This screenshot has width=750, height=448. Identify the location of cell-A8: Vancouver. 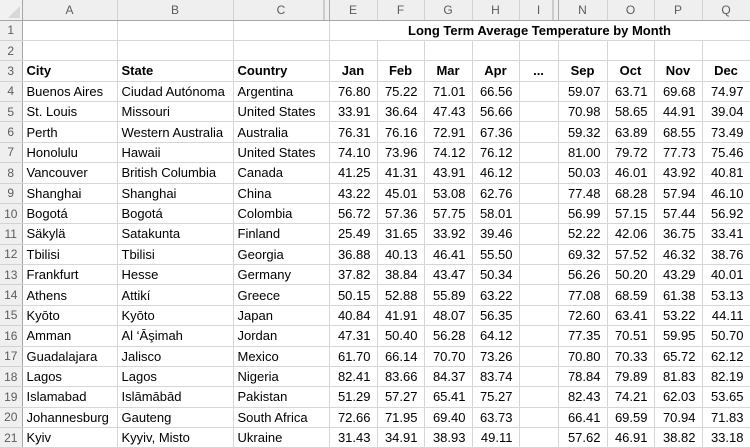
(70, 173).